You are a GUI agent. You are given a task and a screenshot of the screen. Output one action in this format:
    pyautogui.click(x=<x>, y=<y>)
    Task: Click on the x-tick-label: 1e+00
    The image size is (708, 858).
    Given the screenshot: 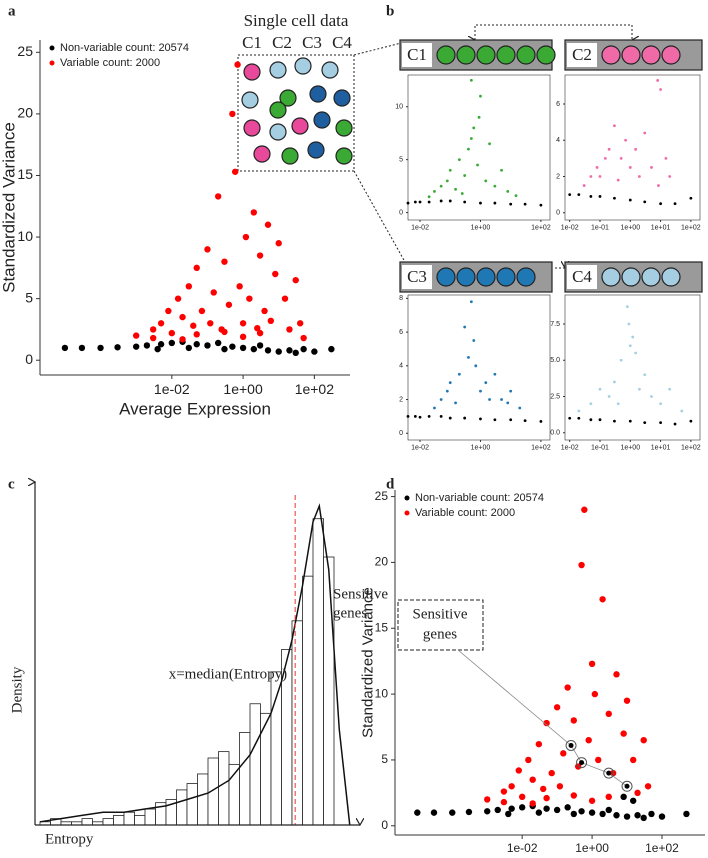 What is the action you would take?
    pyautogui.click(x=630, y=447)
    